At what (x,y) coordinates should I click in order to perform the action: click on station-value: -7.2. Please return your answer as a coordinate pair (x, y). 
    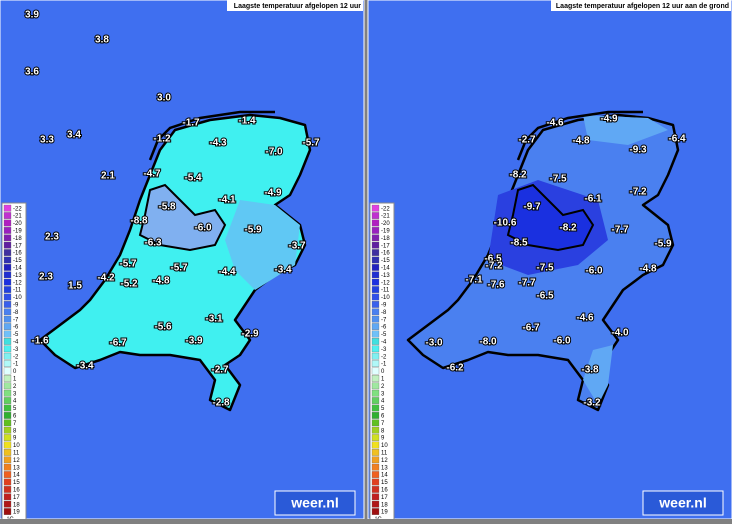
    Looking at the image, I should click on (494, 266).